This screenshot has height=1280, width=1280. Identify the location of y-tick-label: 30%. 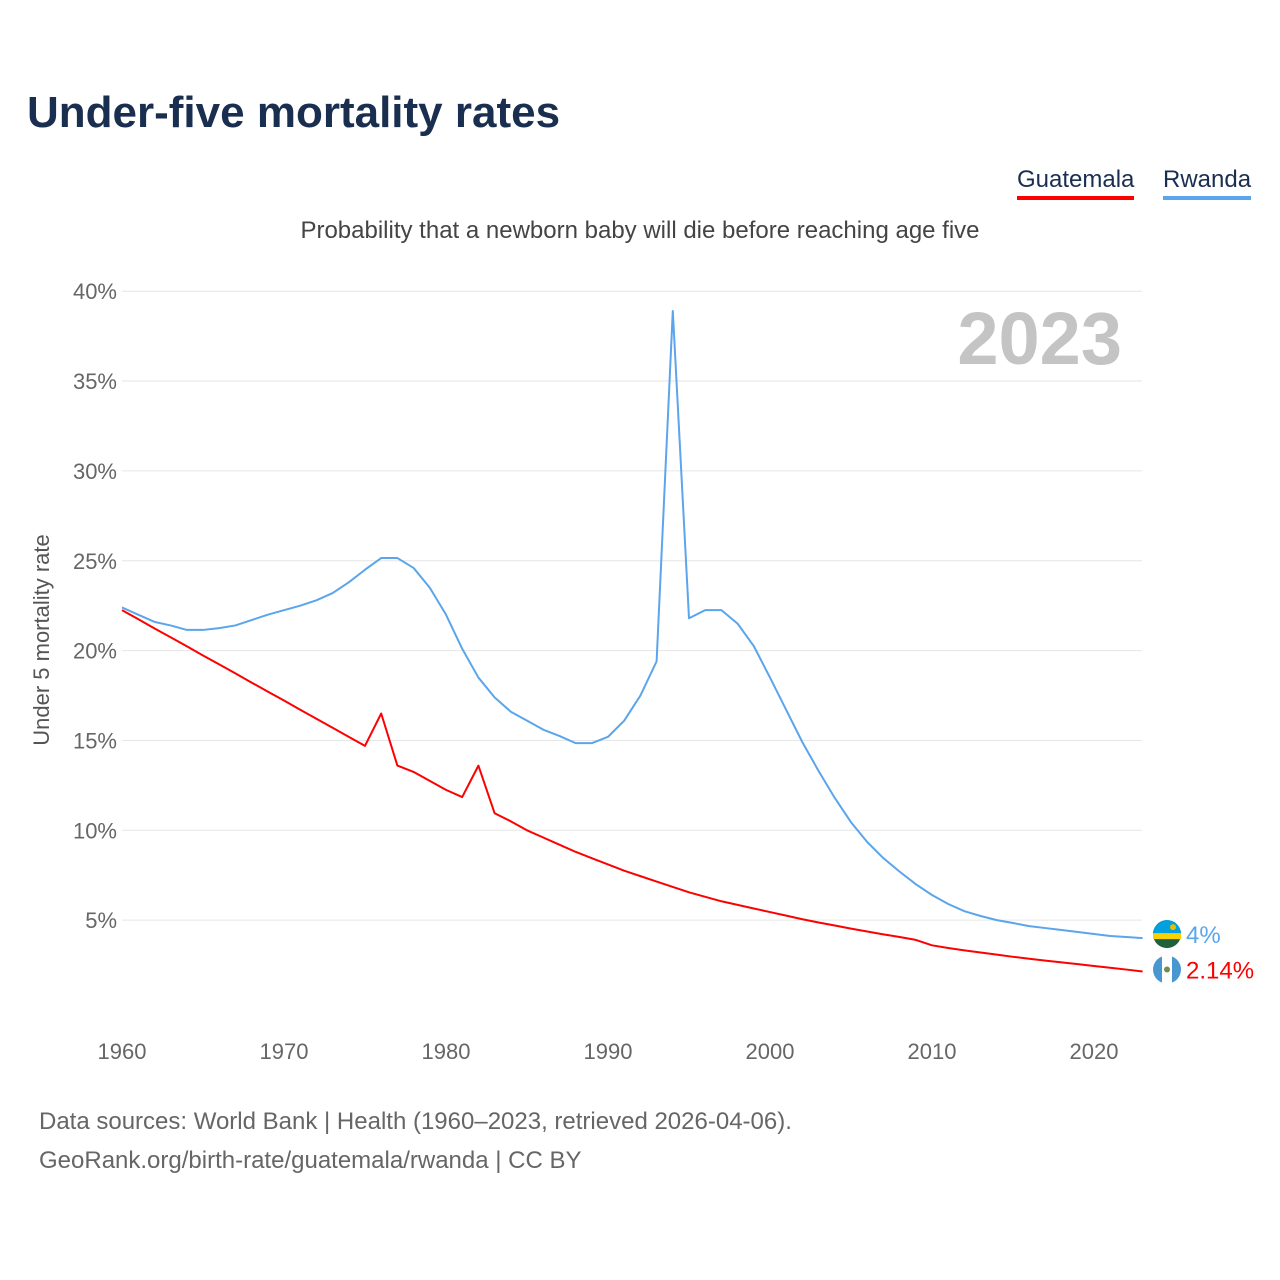
(95, 471).